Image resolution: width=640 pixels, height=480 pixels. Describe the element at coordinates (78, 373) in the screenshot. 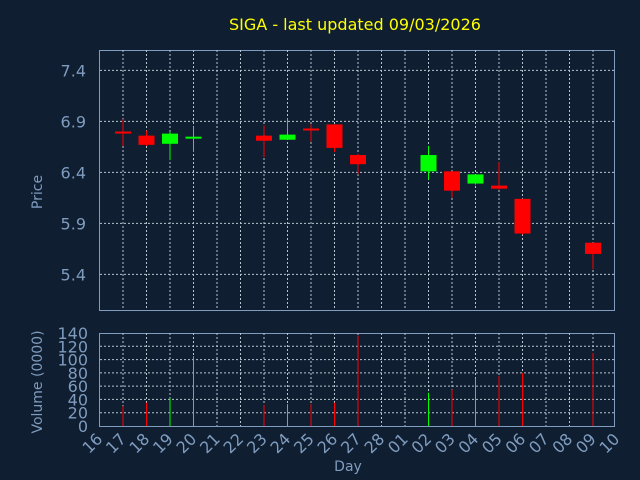

I see `volume-tick-label: 80` at that location.